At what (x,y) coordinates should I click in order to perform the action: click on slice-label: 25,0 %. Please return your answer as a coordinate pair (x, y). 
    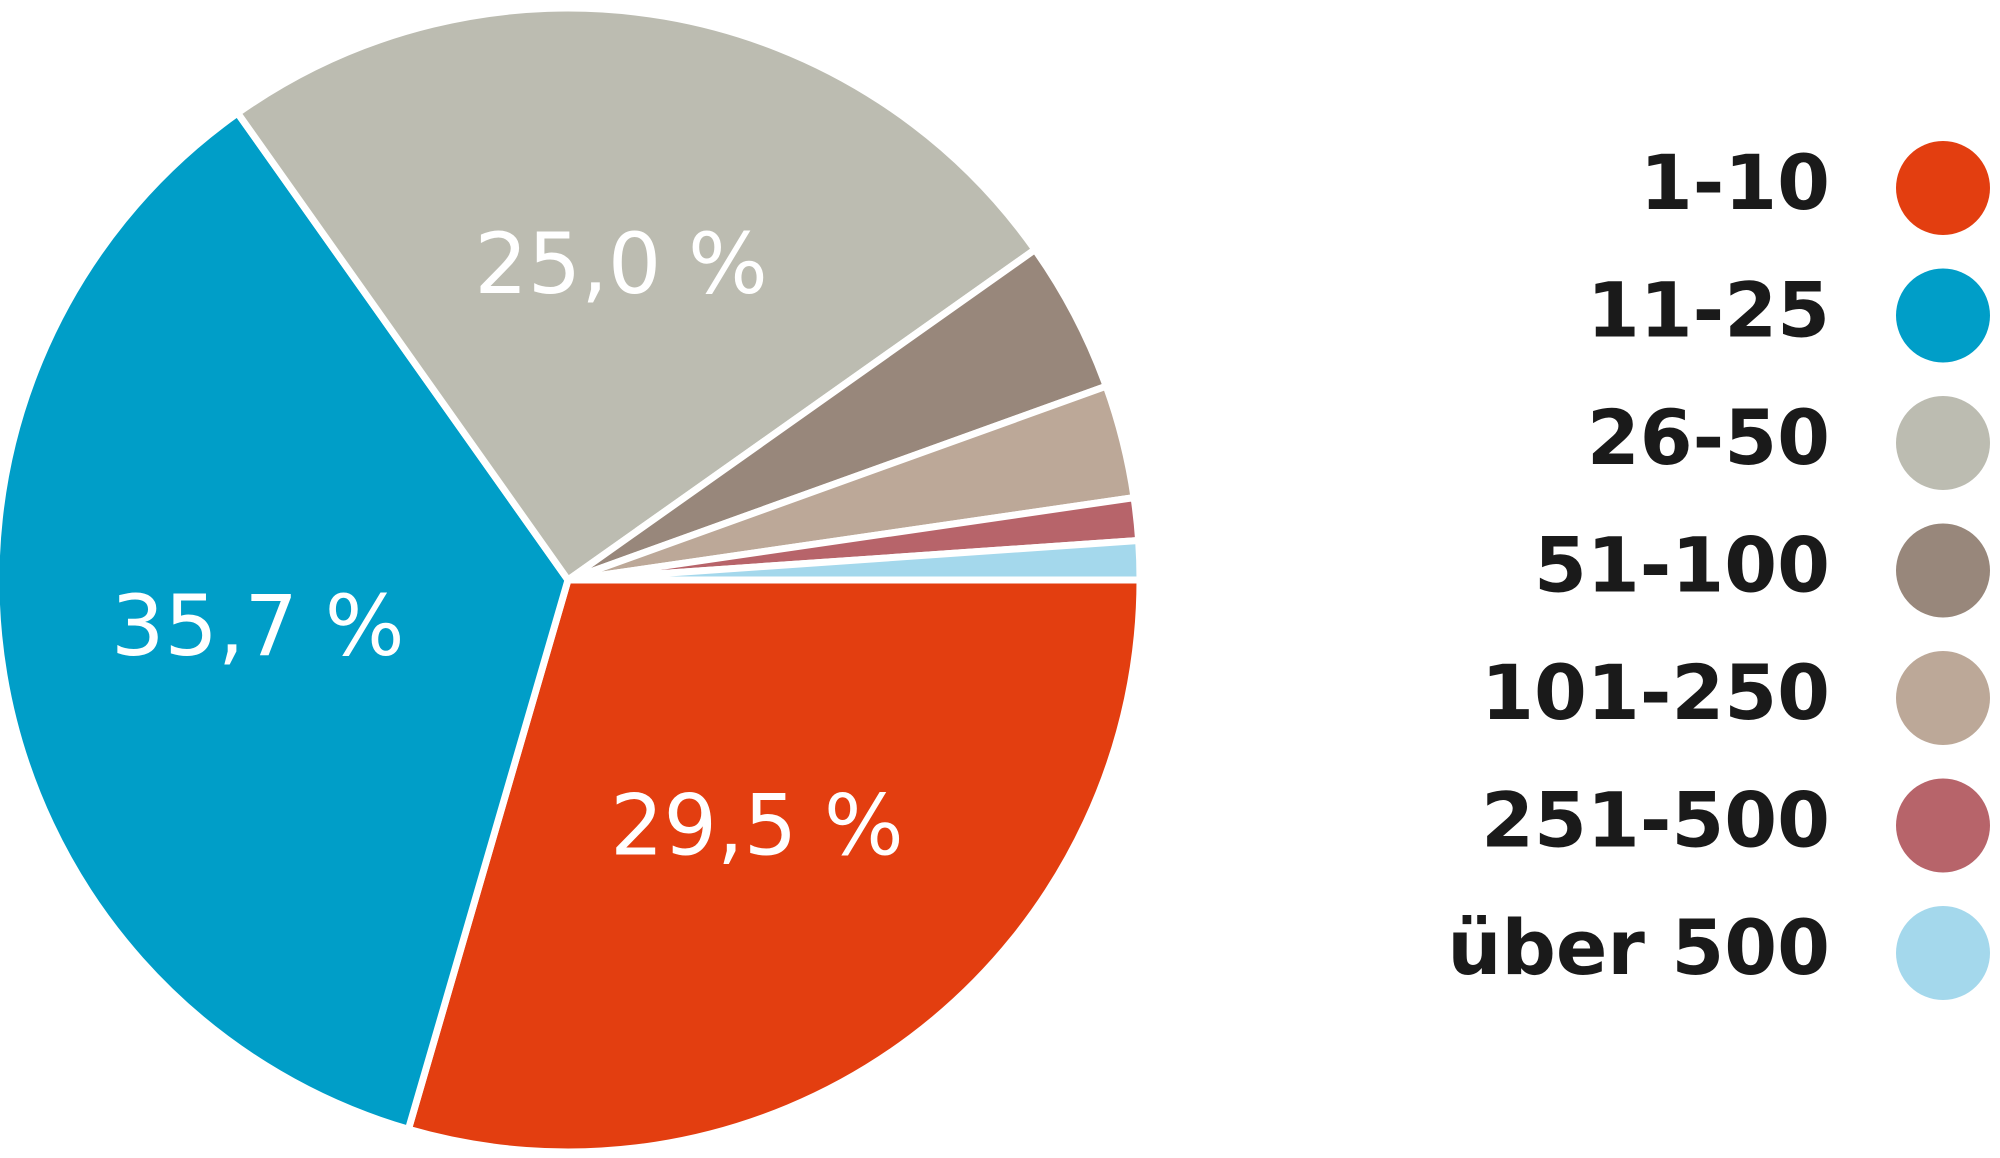
    Looking at the image, I should click on (621, 264).